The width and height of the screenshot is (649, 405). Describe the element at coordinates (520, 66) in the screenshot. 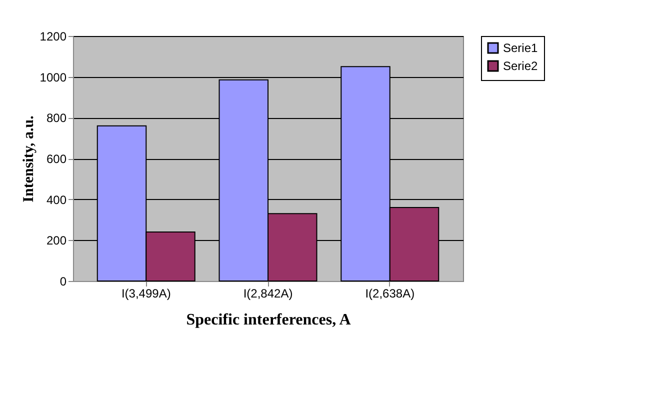

I see `legend-label: Serie2` at that location.